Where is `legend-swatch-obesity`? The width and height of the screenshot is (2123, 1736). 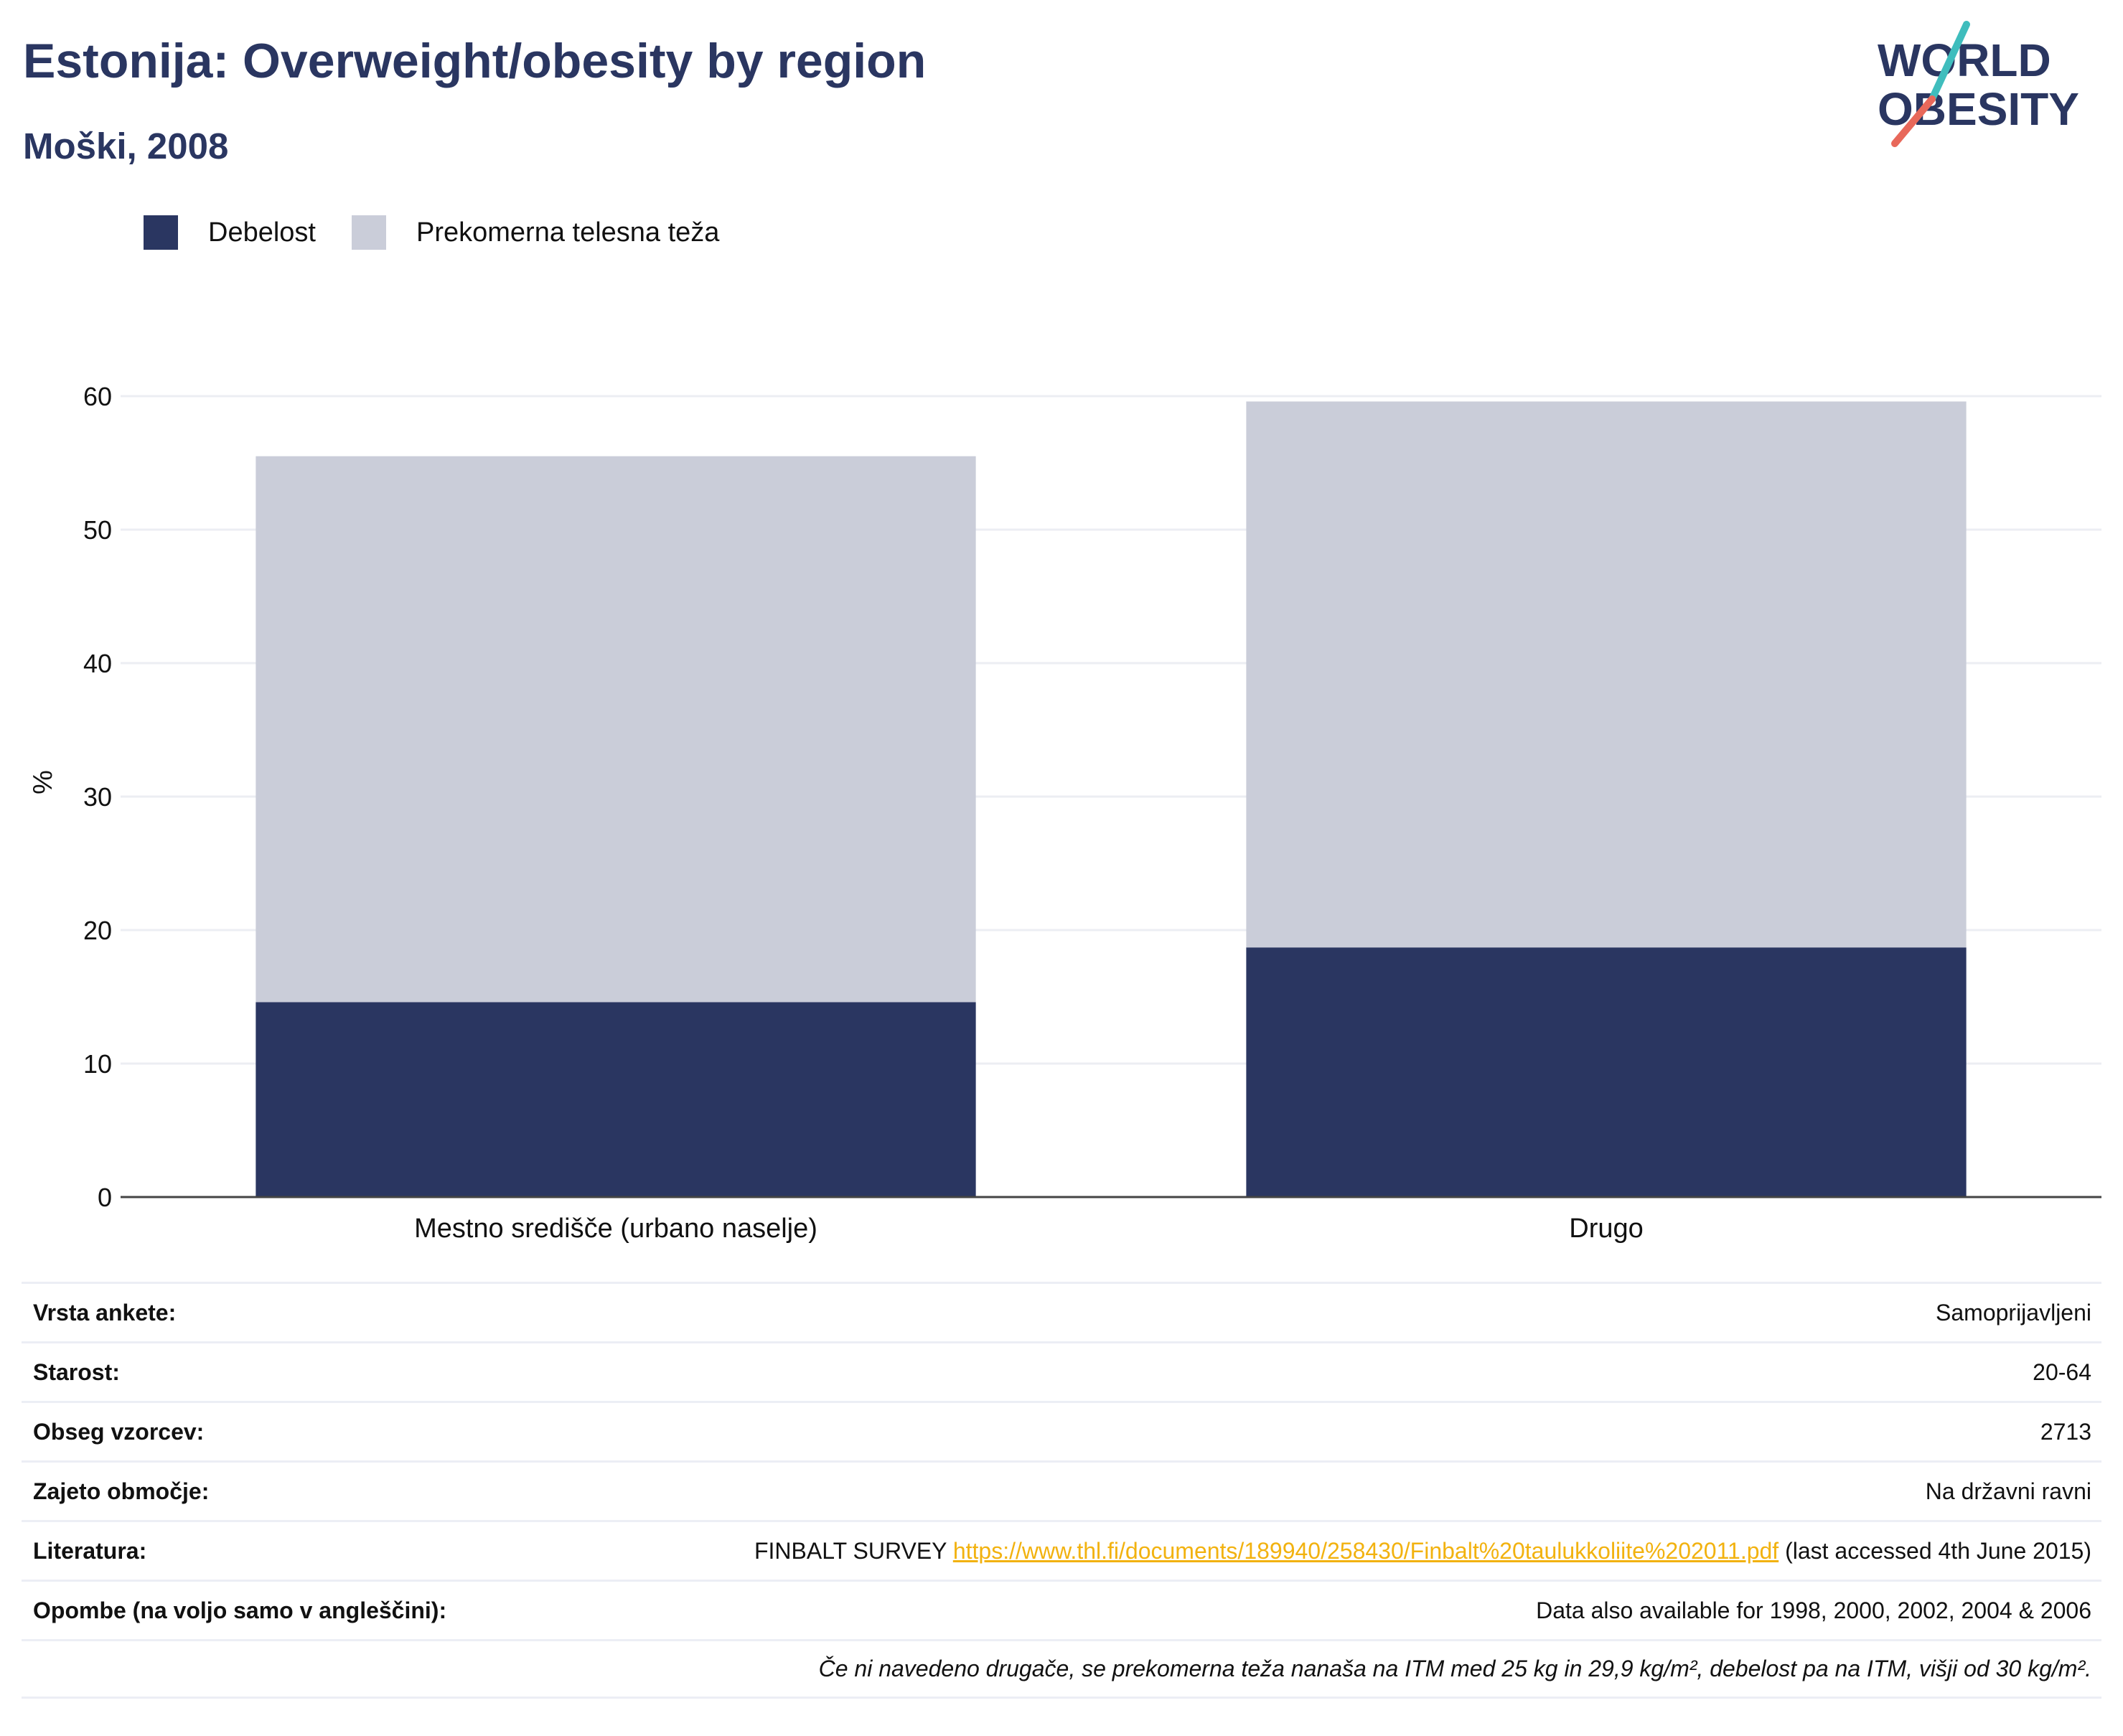 legend-swatch-obesity is located at coordinates (161, 232).